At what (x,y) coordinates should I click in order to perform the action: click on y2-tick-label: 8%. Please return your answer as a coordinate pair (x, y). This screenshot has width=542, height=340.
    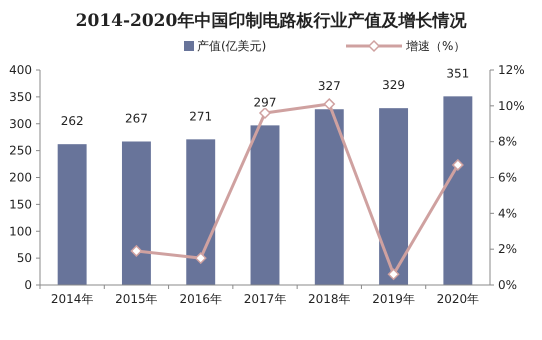
    Looking at the image, I should click on (508, 141).